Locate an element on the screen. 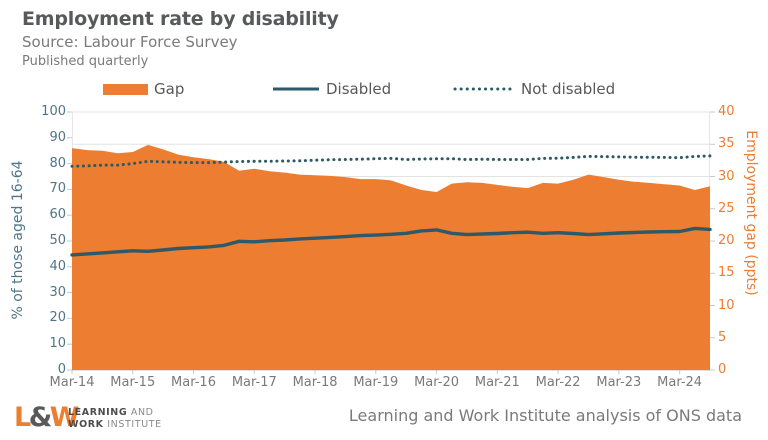 This screenshot has width=768, height=440. legend-item-gap: Gap is located at coordinates (144, 89).